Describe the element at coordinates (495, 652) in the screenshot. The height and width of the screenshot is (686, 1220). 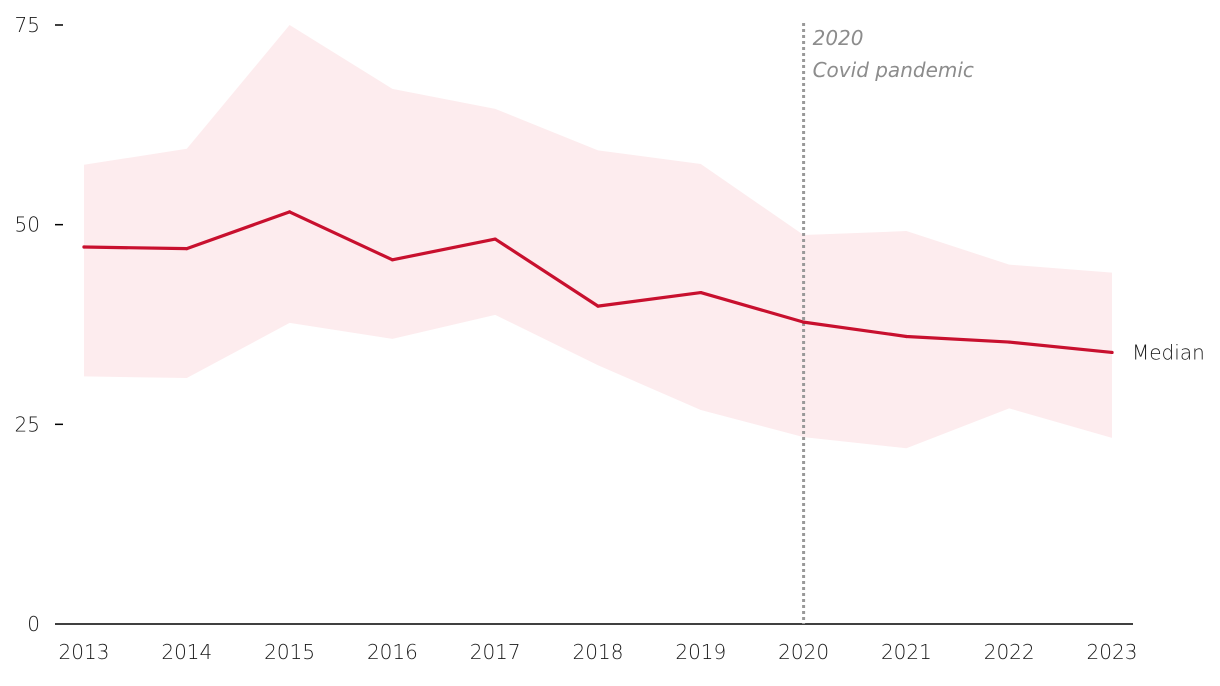
I see `x-tick-label: 2017` at that location.